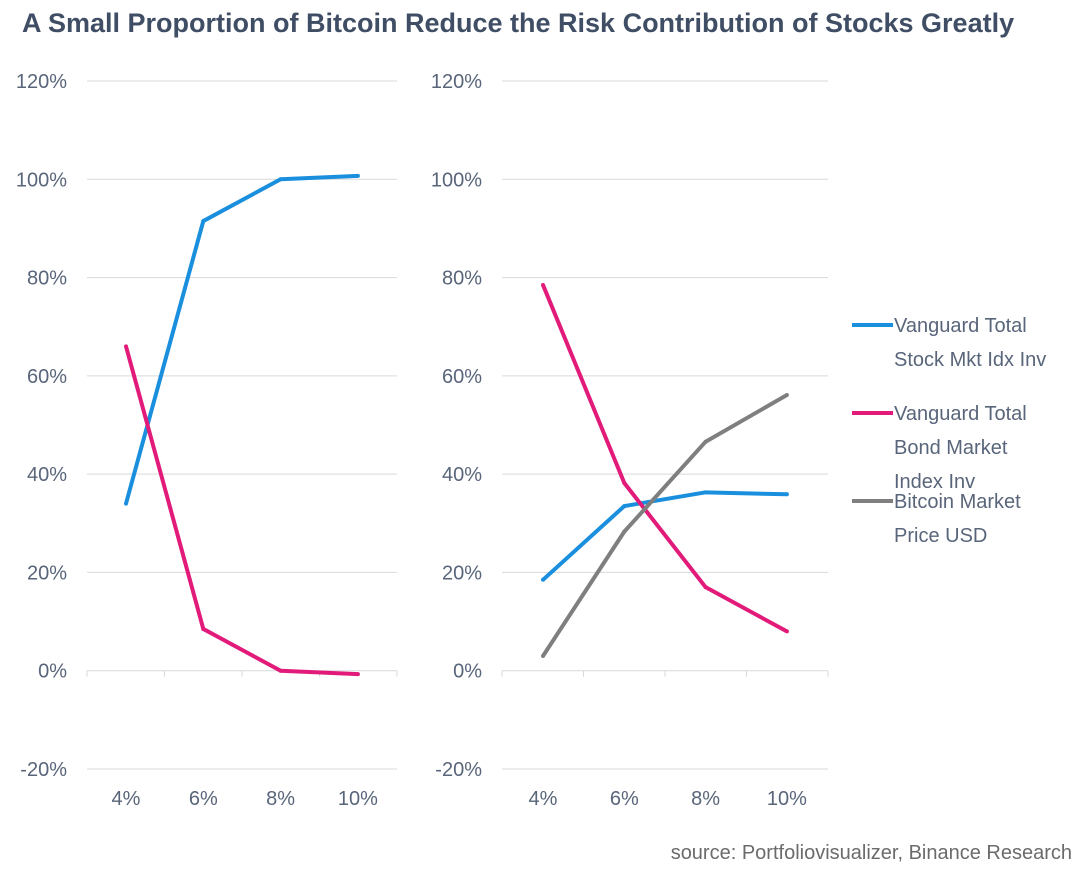 The height and width of the screenshot is (876, 1080). Describe the element at coordinates (47, 279) in the screenshot. I see `y-tick-label-1-5: 80%` at that location.